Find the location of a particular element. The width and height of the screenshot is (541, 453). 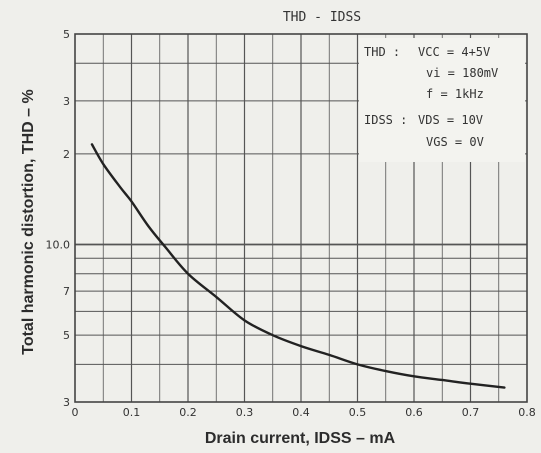

x-tick-label: 0.5 is located at coordinates (358, 412).